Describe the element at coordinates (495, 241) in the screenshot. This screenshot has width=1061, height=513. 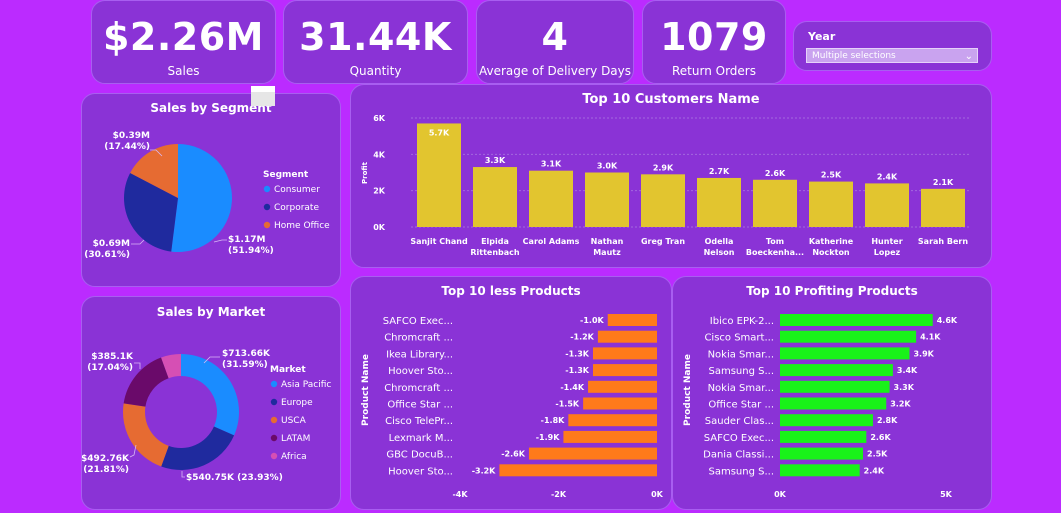
I see `x-tick-label: Elpida` at that location.